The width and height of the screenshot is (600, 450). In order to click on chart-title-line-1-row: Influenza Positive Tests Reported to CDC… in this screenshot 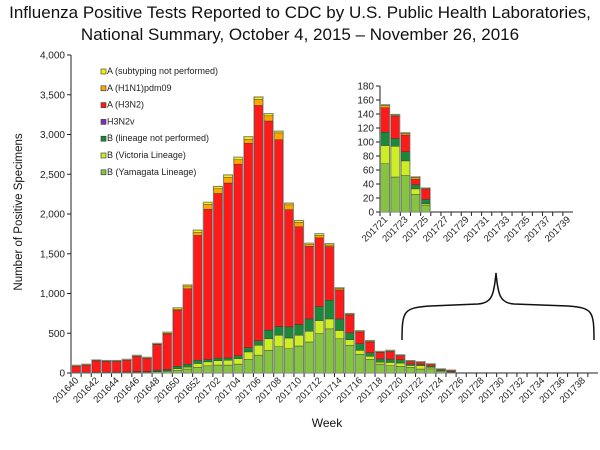, I will do `click(300, 13)`.